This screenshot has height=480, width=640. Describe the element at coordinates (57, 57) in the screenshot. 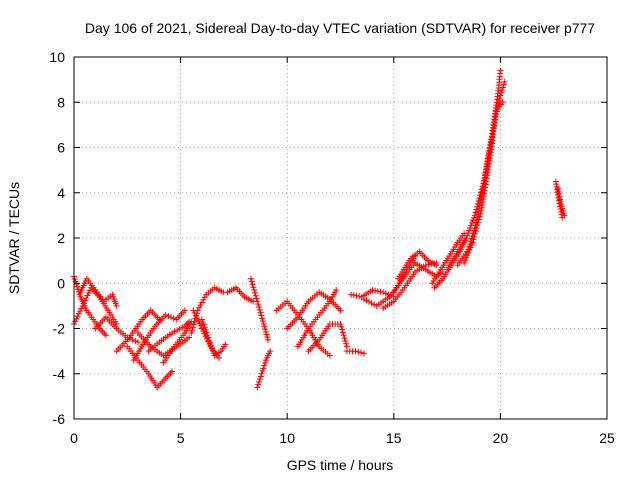

I see `y-tick-label: 10` at that location.